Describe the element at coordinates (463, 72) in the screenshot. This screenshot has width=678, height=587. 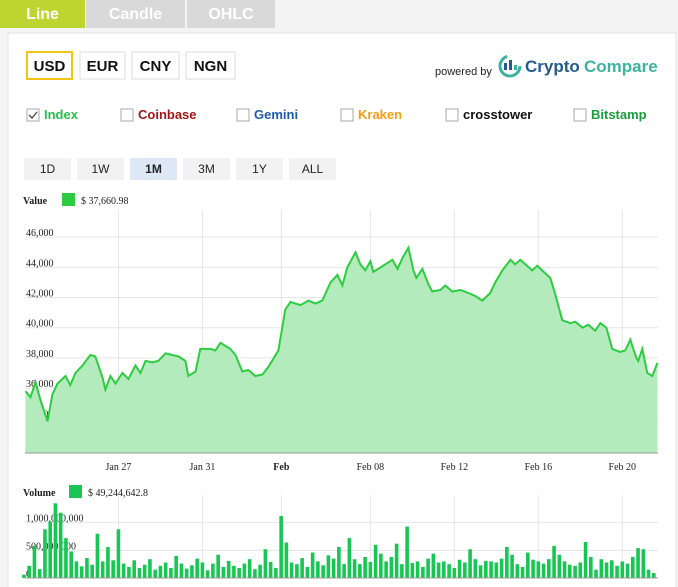
I see `powered-by: powered by` at that location.